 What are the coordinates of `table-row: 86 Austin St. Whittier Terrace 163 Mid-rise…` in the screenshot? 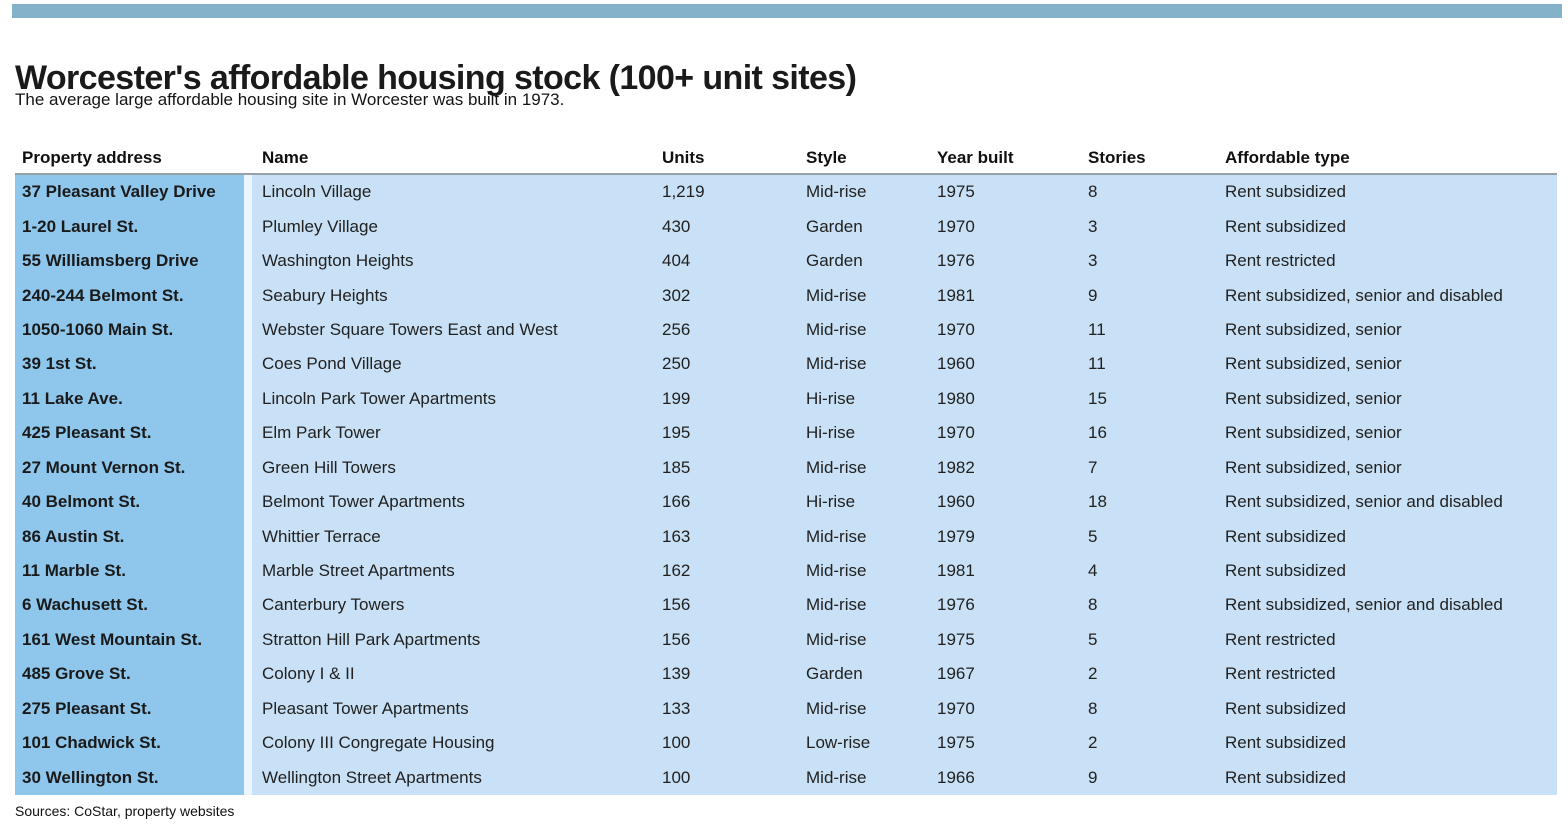 It's located at (786, 536).